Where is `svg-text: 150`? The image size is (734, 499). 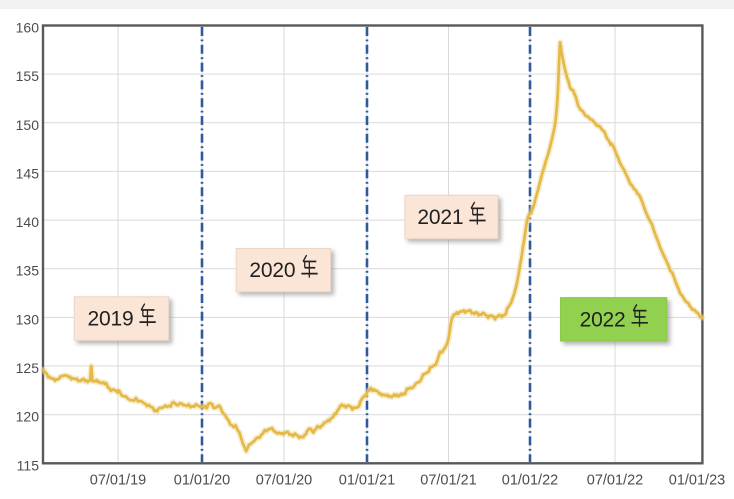
svg-text: 150 is located at coordinates (28, 125).